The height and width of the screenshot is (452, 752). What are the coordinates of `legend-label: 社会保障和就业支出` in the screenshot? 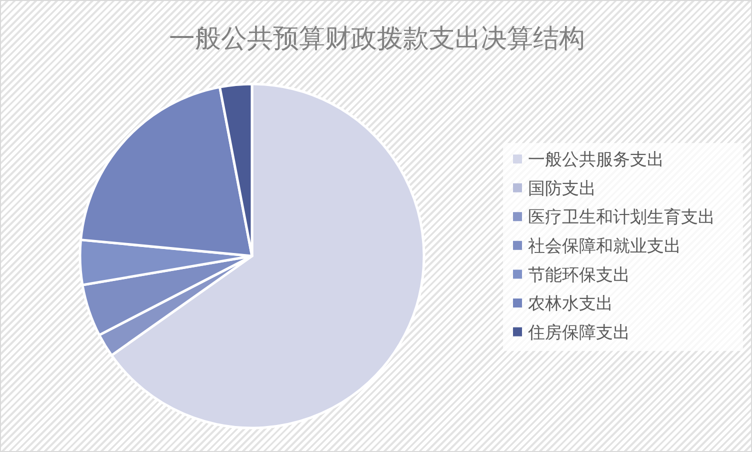 It's located at (604, 246).